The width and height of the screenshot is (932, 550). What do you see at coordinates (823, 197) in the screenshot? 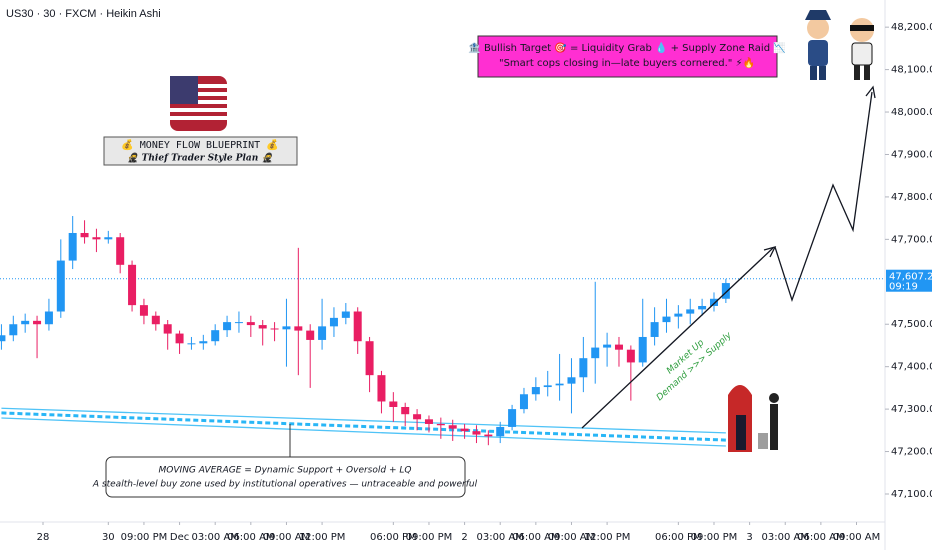
I see `zigzag-path` at bounding box center [823, 197].